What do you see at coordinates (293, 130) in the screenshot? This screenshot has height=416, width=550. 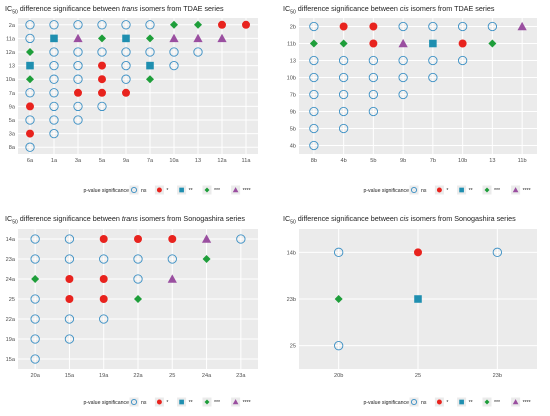 I see `y-tick-label: 5b` at bounding box center [293, 130].